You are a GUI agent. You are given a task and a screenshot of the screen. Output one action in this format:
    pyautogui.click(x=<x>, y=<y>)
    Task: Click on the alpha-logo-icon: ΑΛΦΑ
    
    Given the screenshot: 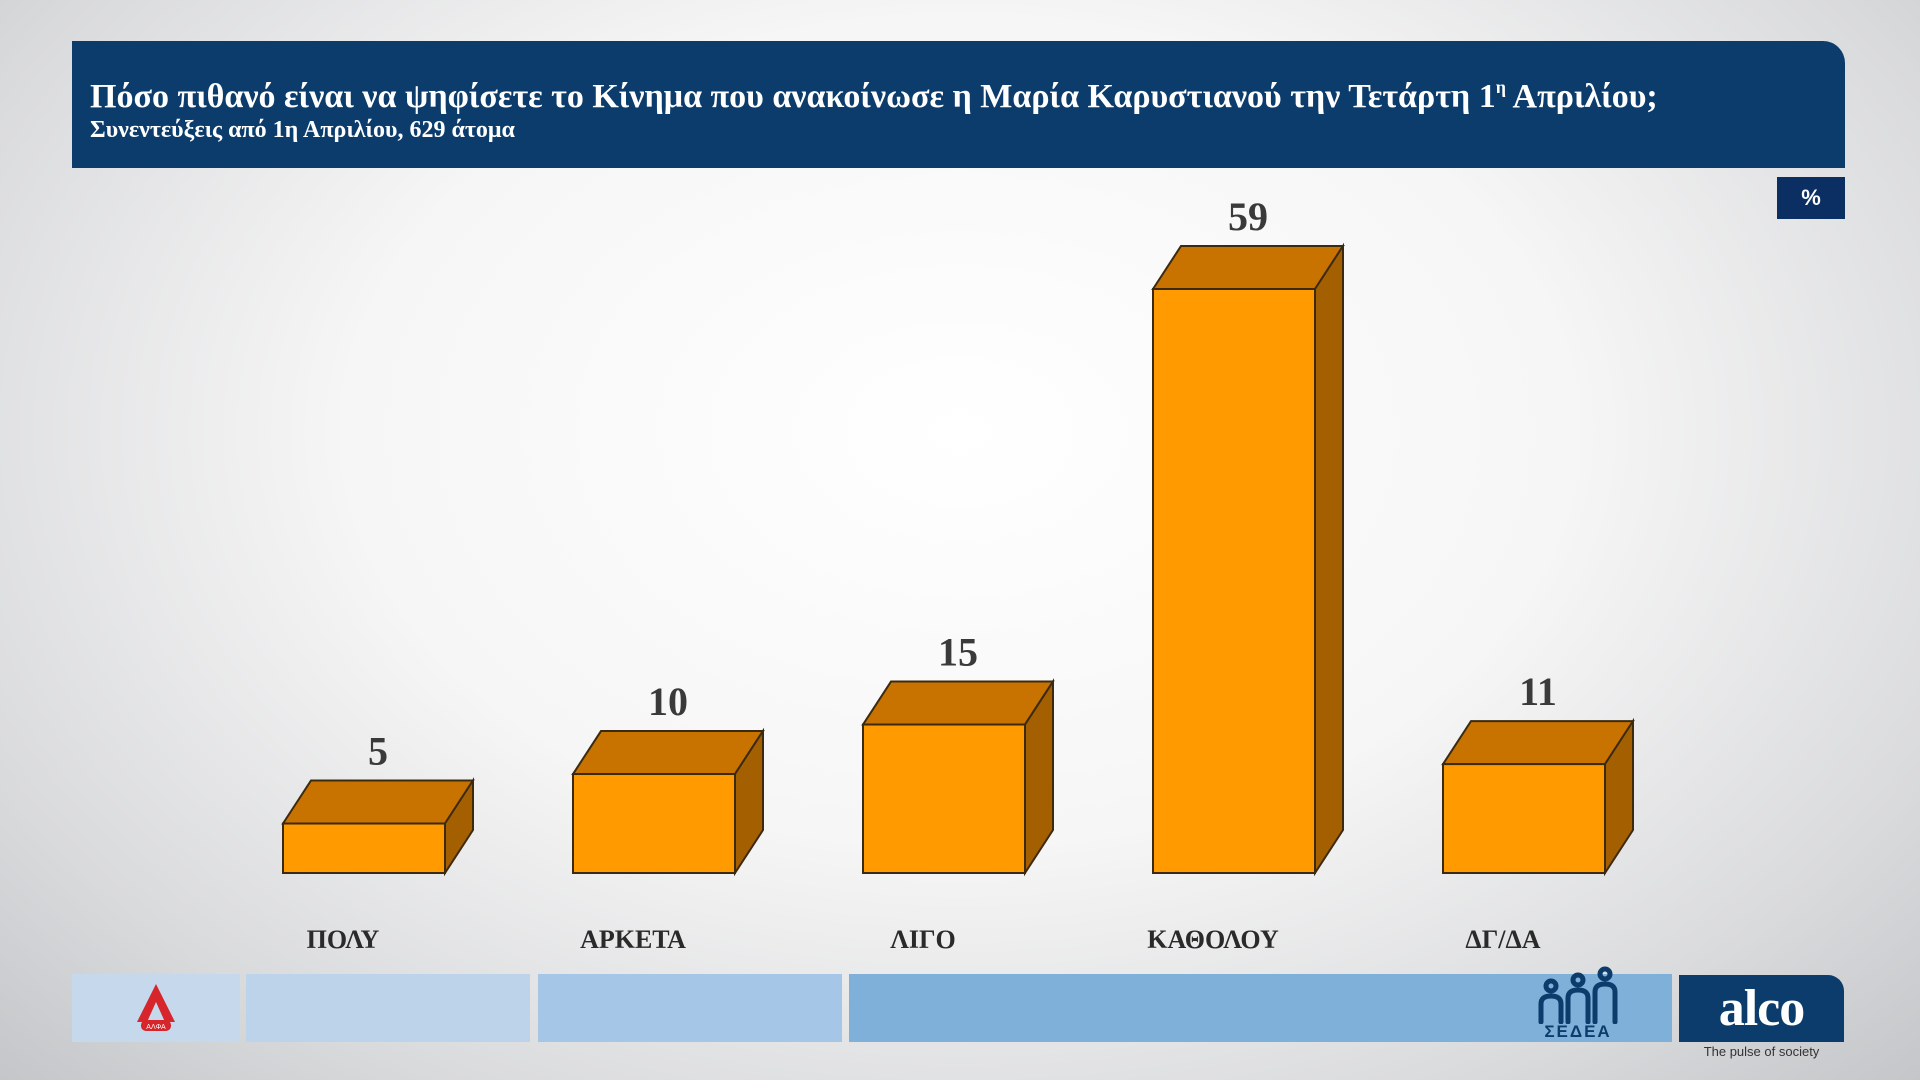 What is the action you would take?
    pyautogui.click(x=156, y=1007)
    